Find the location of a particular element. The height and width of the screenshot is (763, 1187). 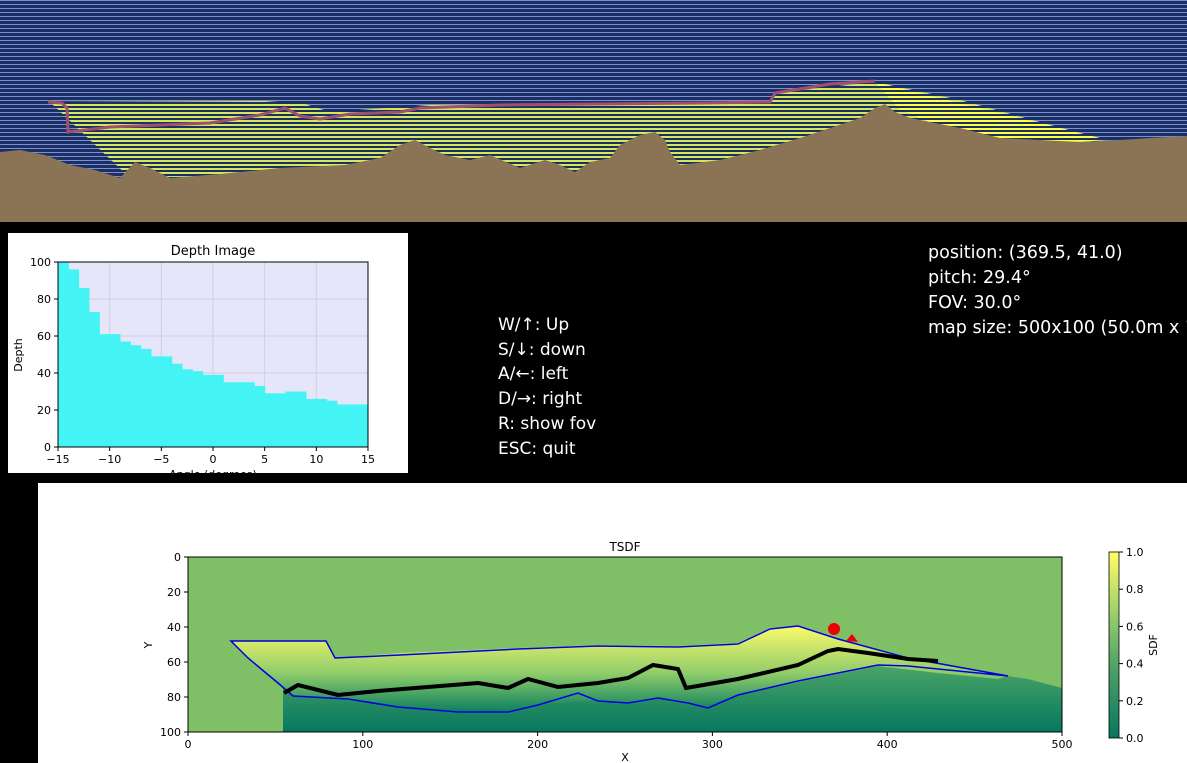

tsdf-xtick-label: 0 is located at coordinates (188, 744).